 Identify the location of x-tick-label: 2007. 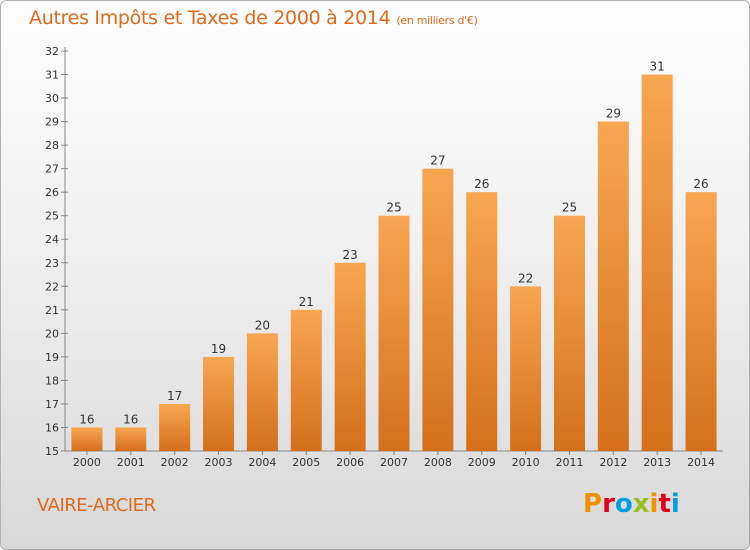
(394, 462).